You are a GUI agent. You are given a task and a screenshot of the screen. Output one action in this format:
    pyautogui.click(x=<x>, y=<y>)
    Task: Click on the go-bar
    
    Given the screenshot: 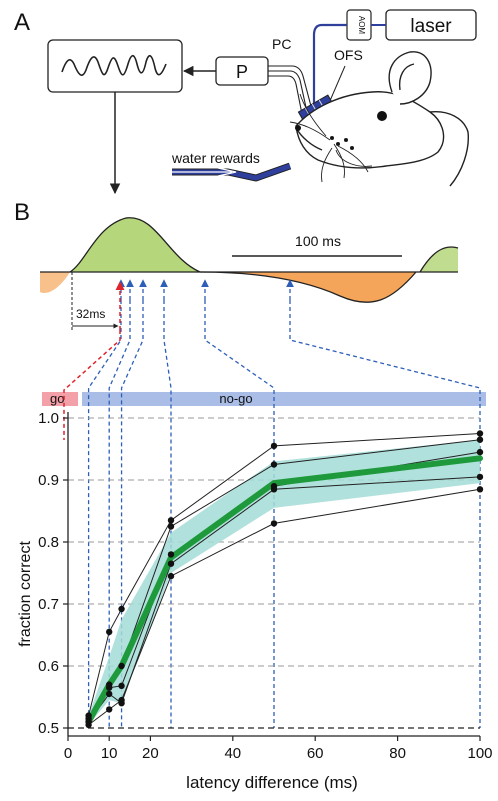 What is the action you would take?
    pyautogui.click(x=60, y=399)
    